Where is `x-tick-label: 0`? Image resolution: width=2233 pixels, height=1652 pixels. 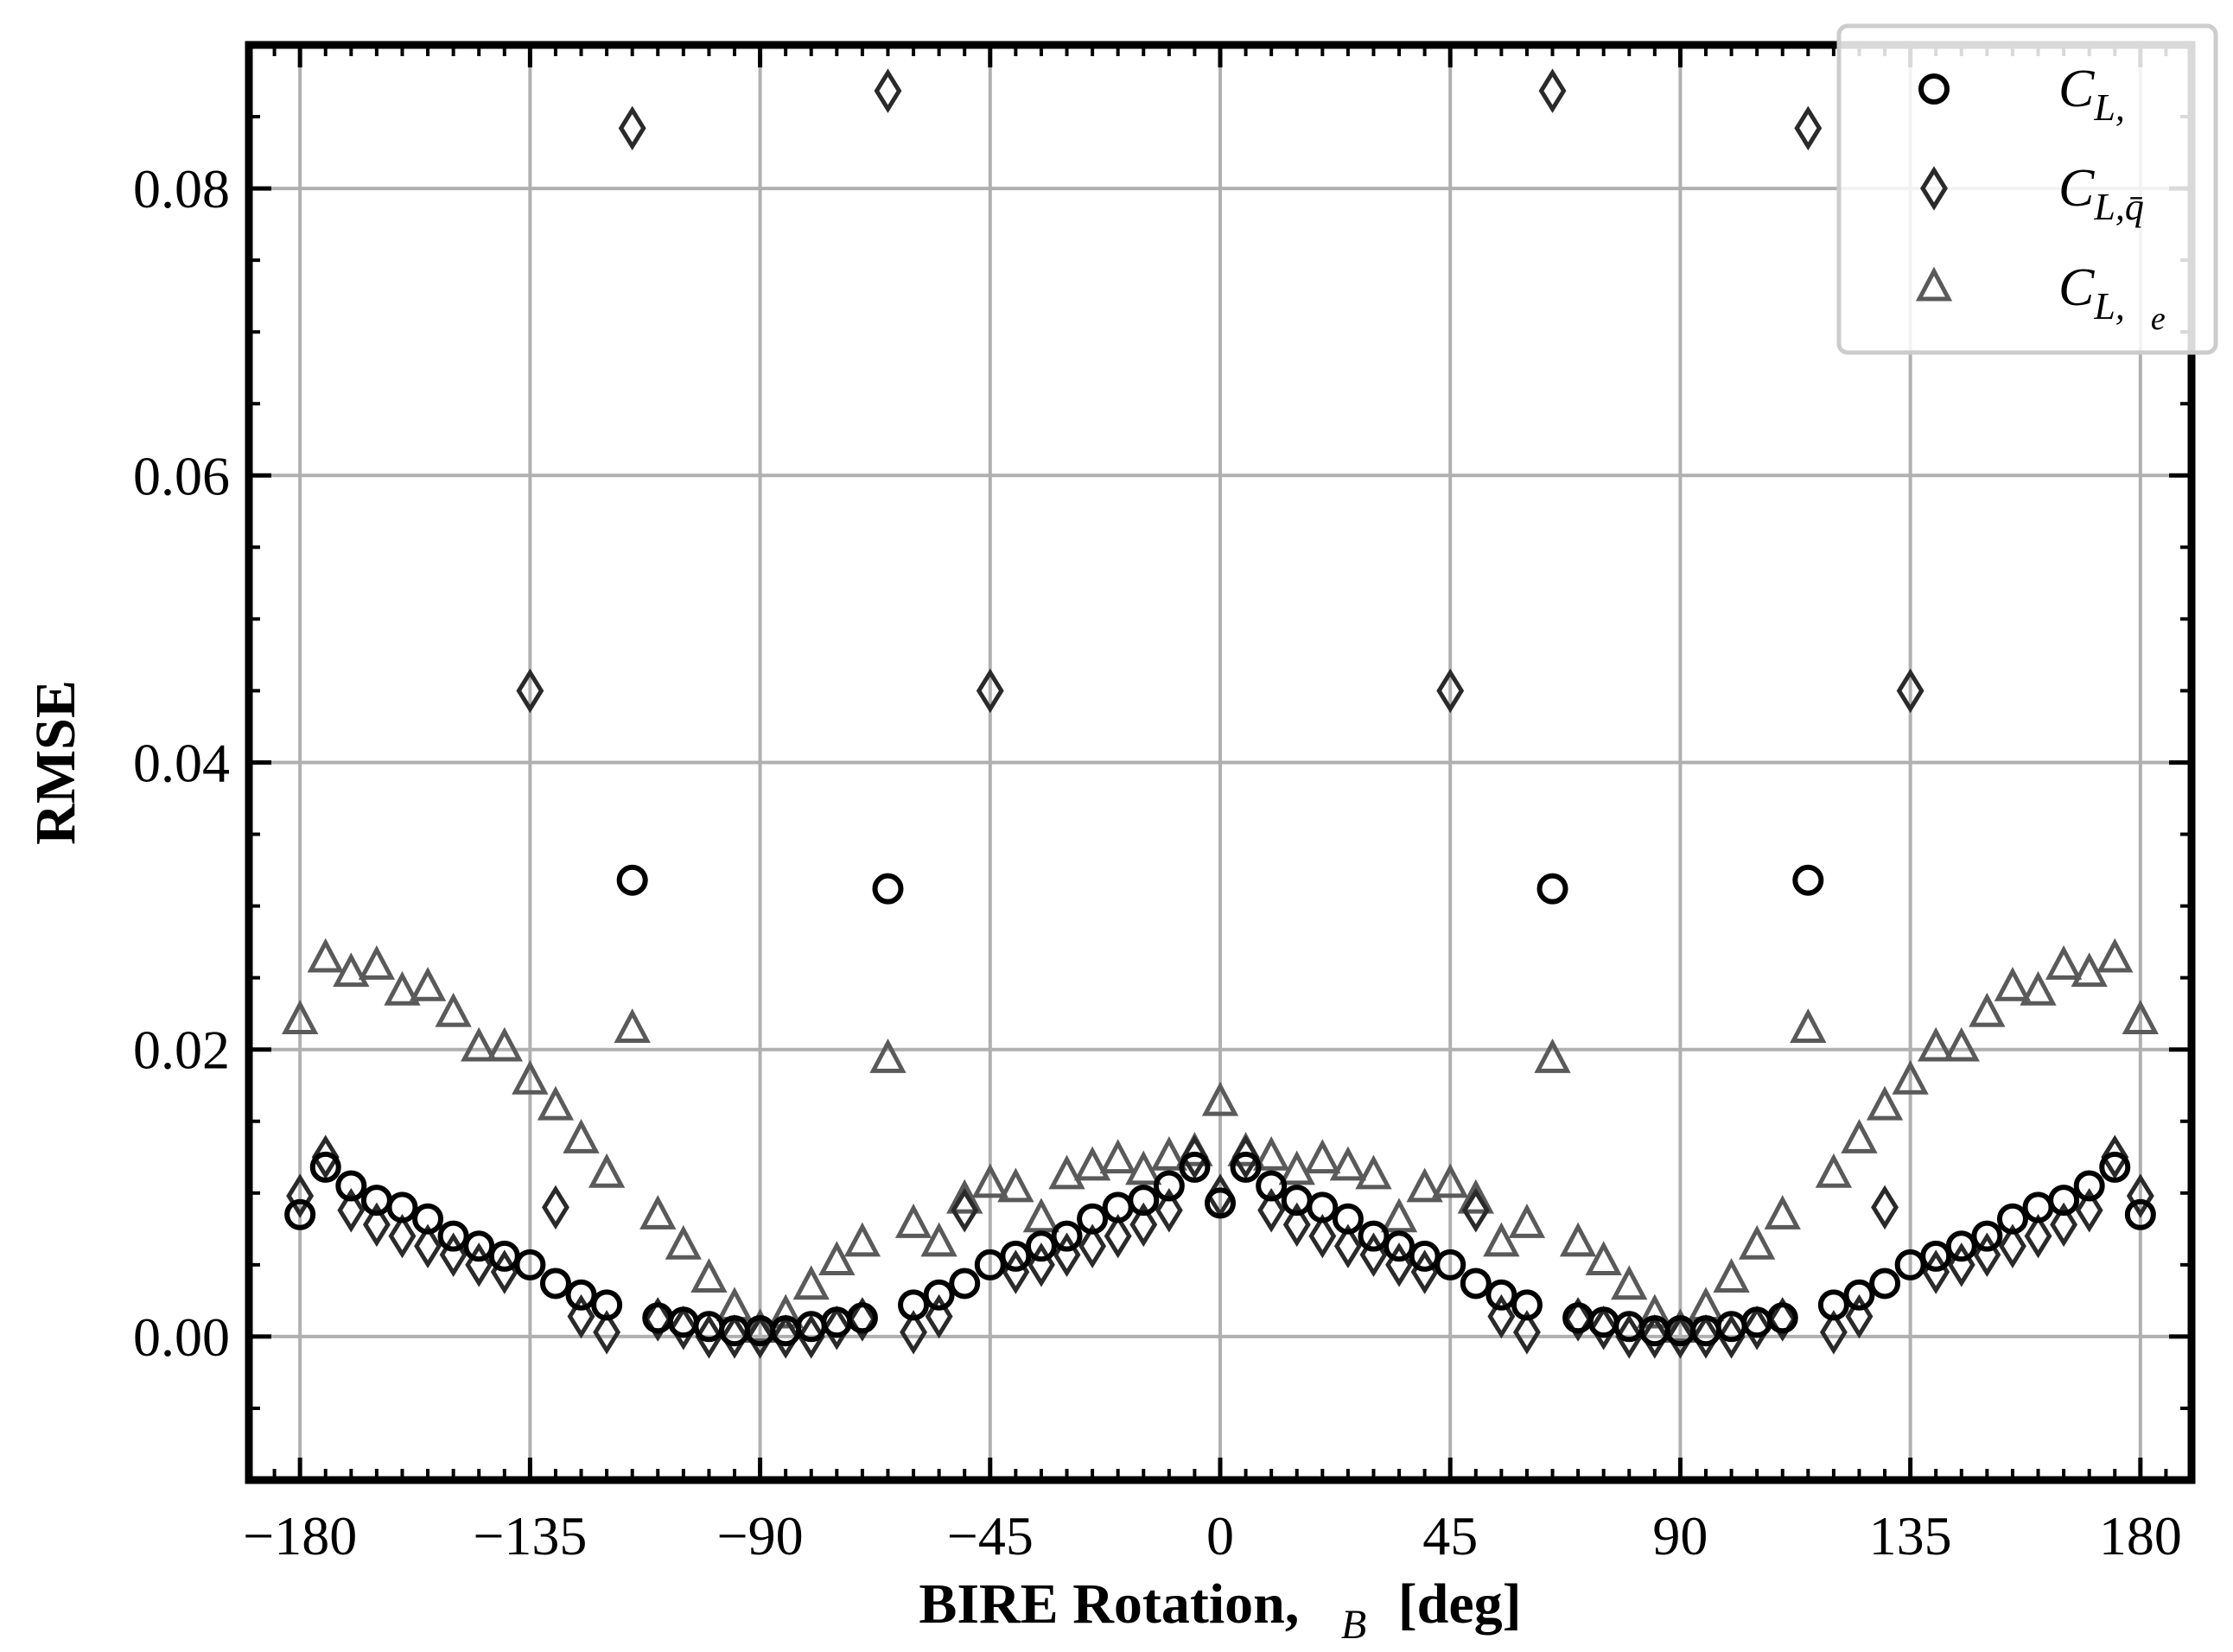 x-tick-label: 0 is located at coordinates (1220, 1536).